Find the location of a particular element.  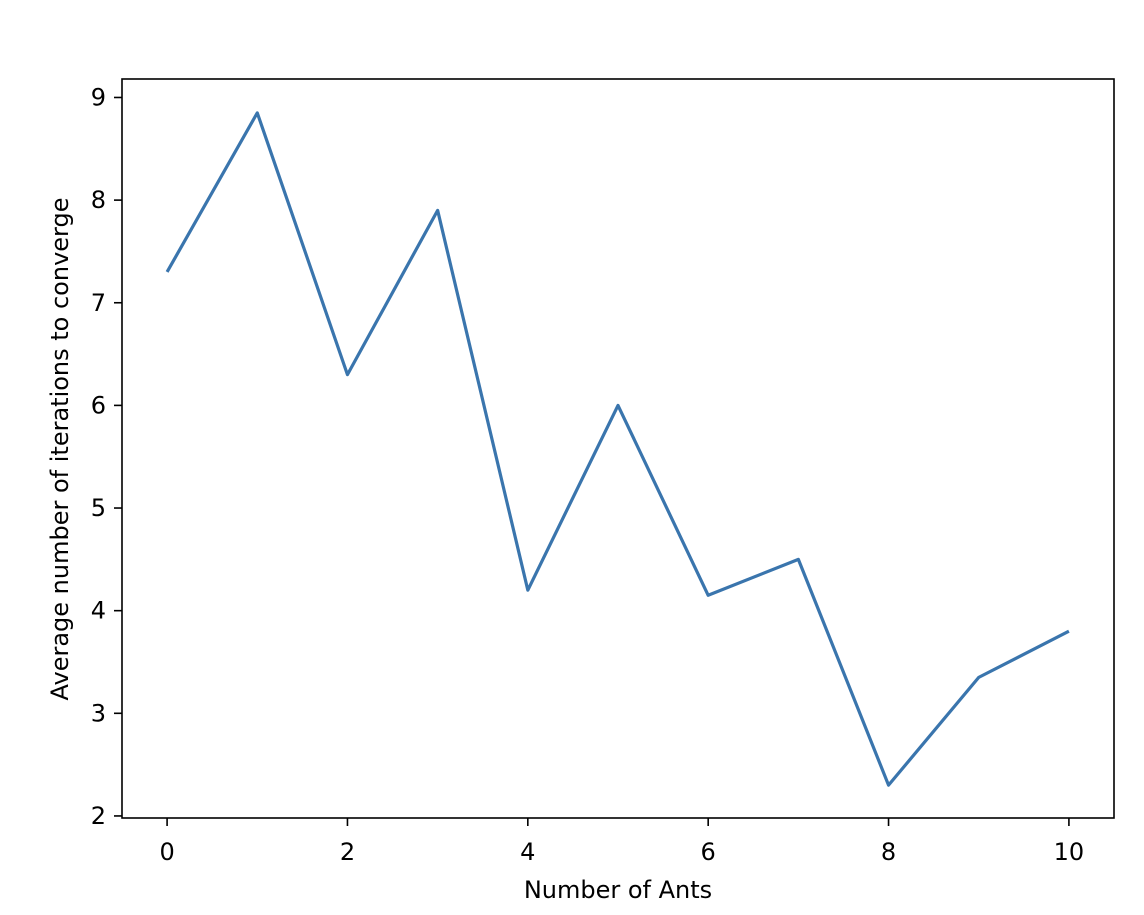

y-axis-ticks: 2 3 4 5 6 7 8 9 is located at coordinates (106, 456).